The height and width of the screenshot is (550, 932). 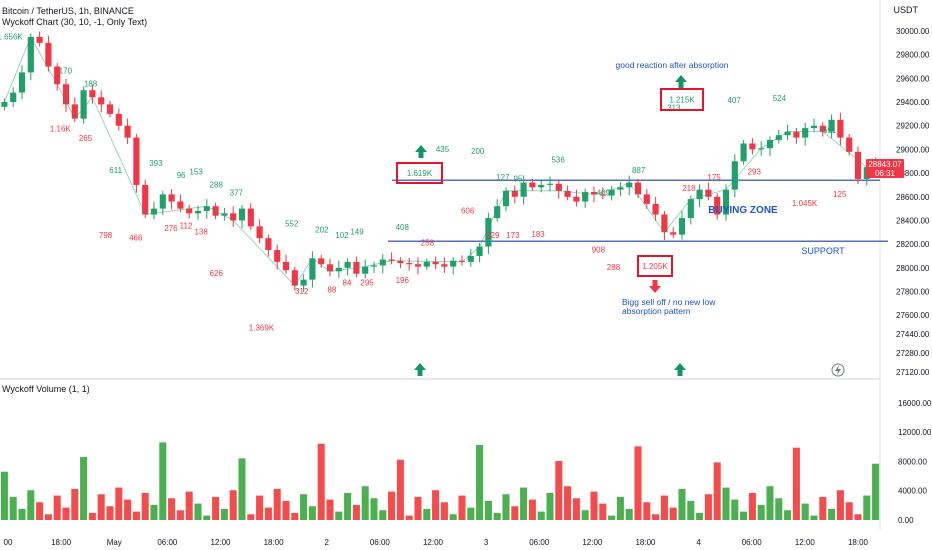 What do you see at coordinates (645, 542) in the screenshot?
I see `time-tick-label: 18:00` at bounding box center [645, 542].